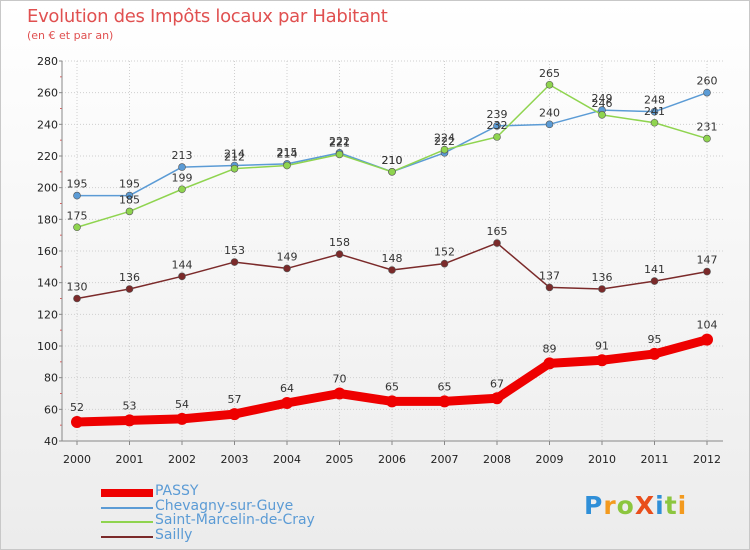 This screenshot has height=550, width=750. Describe the element at coordinates (51, 441) in the screenshot. I see `y-tick-label: 40` at that location.